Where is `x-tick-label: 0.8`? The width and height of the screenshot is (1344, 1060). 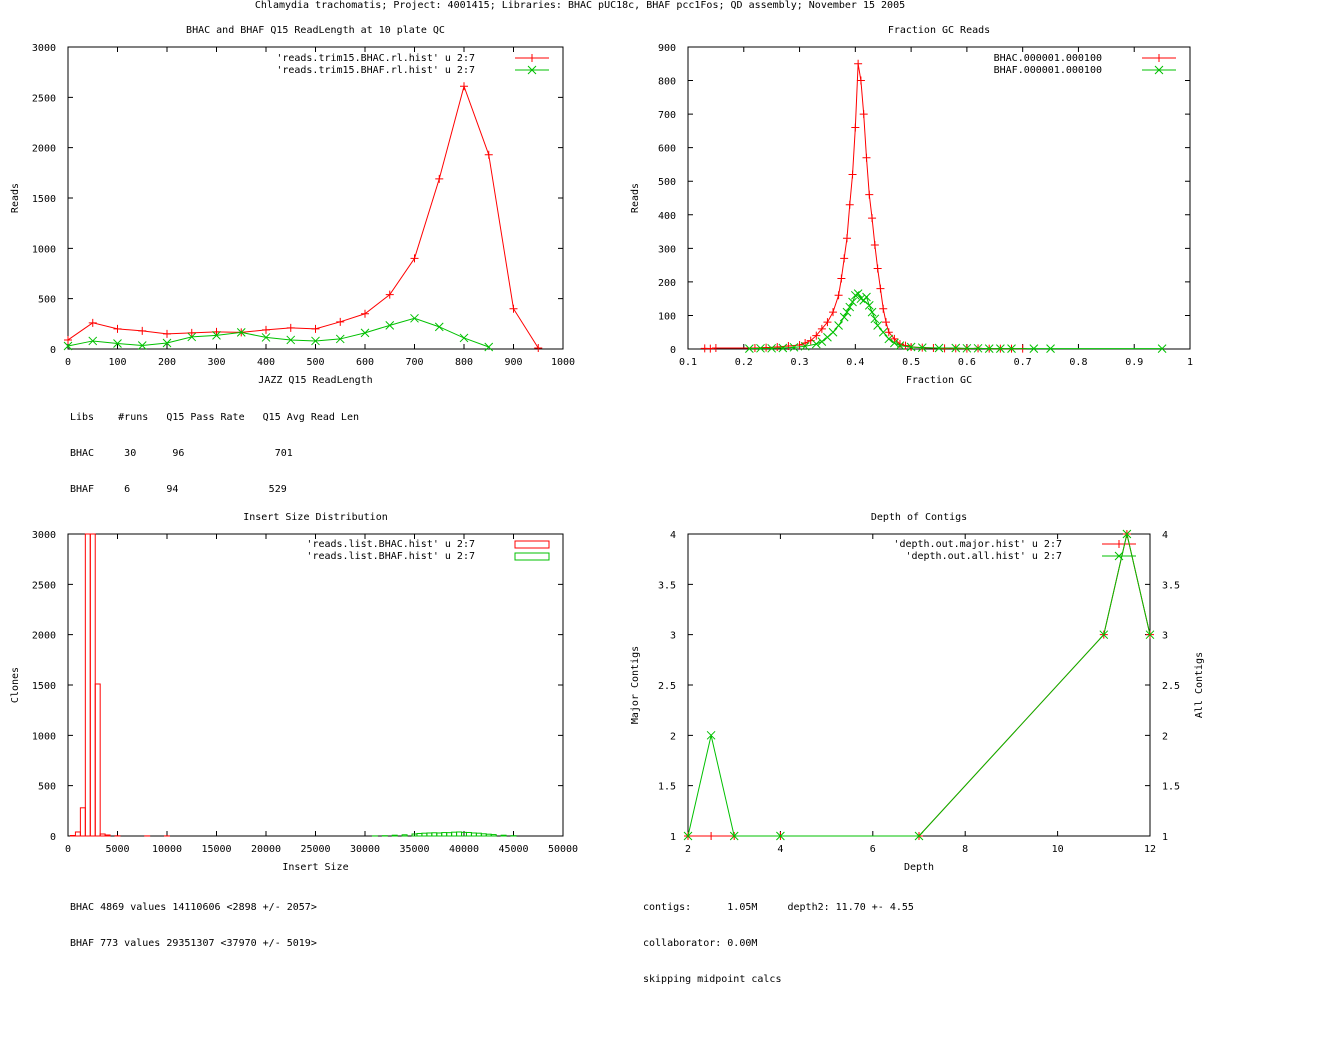
x-tick-label: 0.8 is located at coordinates (1078, 362).